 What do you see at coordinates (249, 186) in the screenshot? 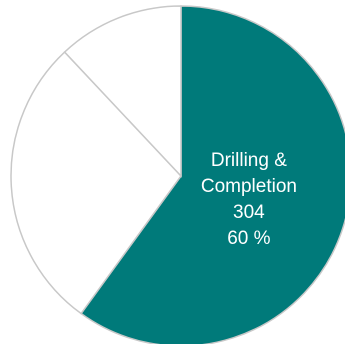
I see `slice-label-line: Completion` at bounding box center [249, 186].